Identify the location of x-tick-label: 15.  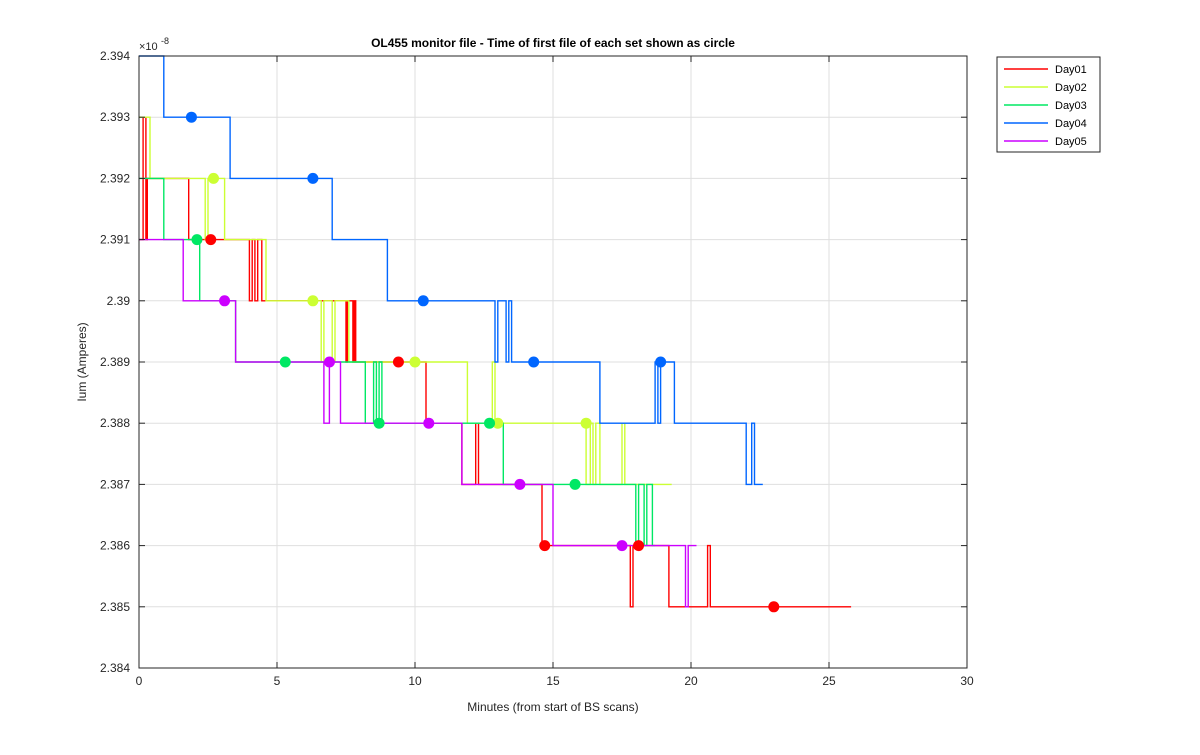
(553, 681).